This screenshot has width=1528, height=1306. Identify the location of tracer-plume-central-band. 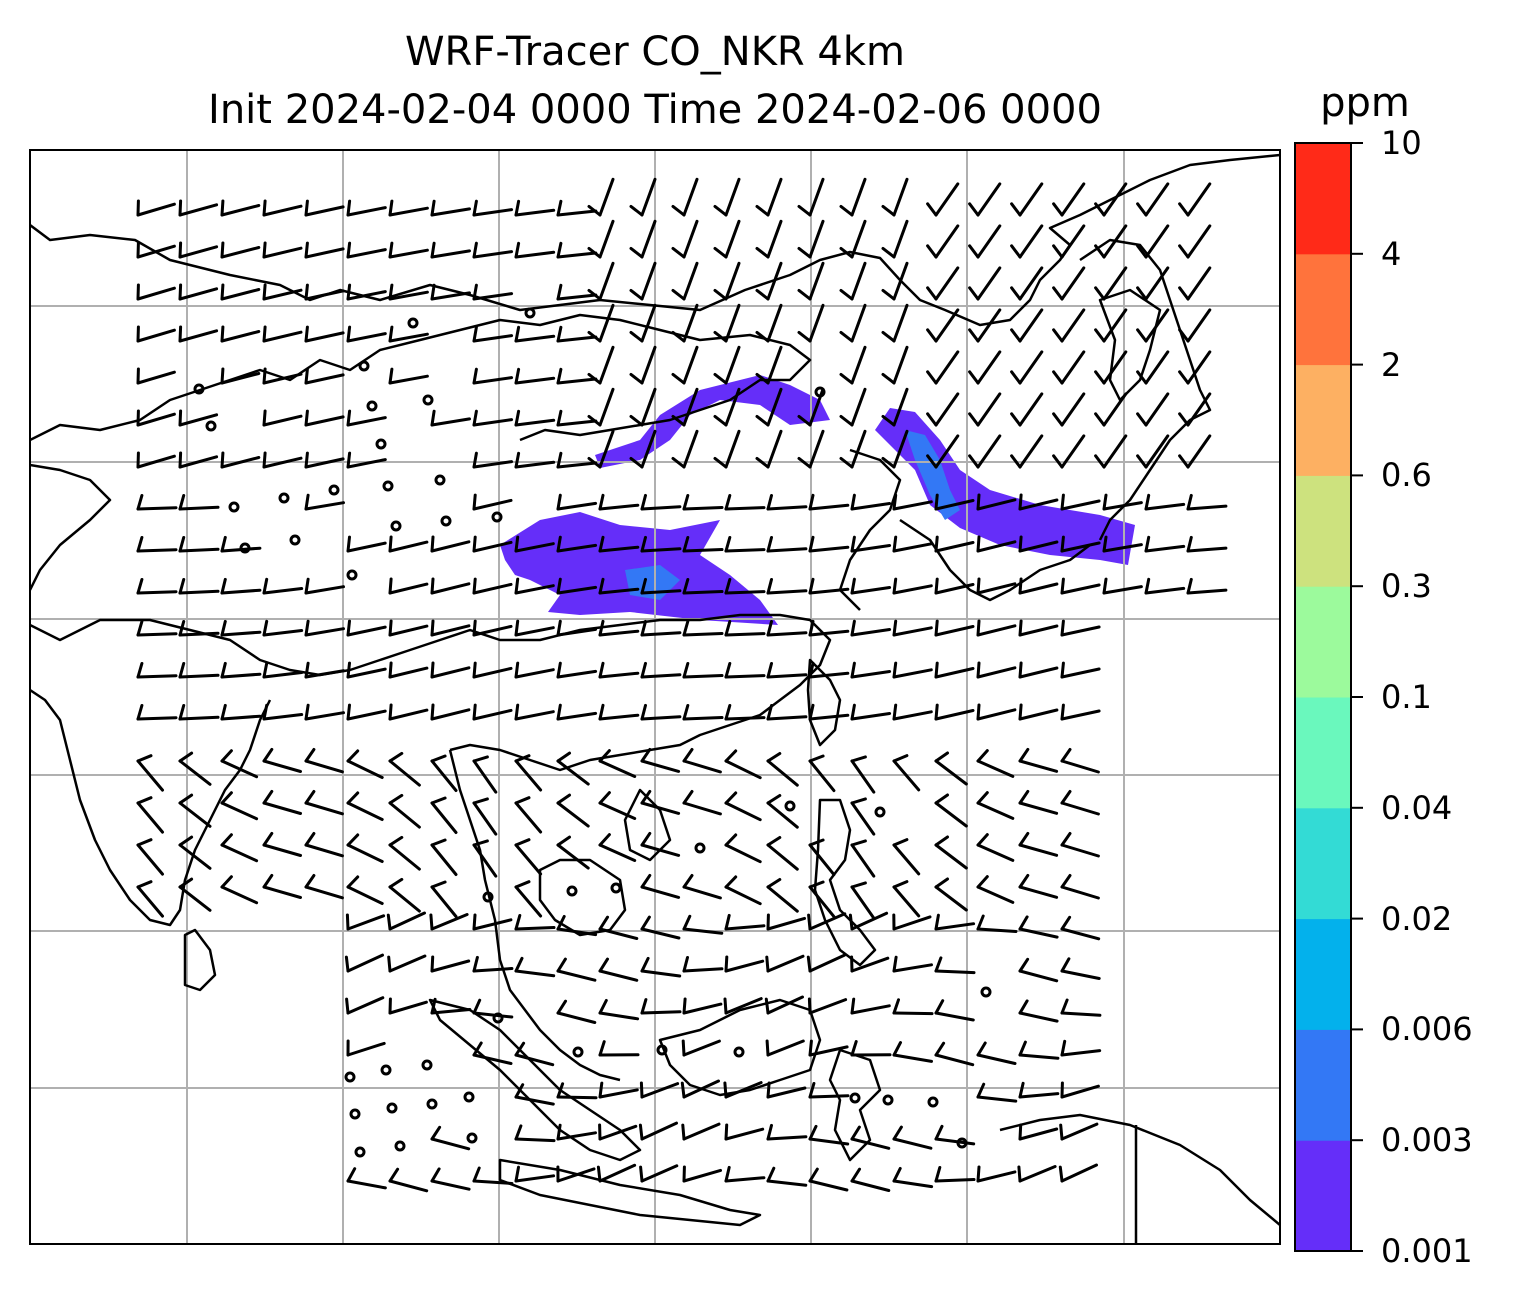
(712, 421).